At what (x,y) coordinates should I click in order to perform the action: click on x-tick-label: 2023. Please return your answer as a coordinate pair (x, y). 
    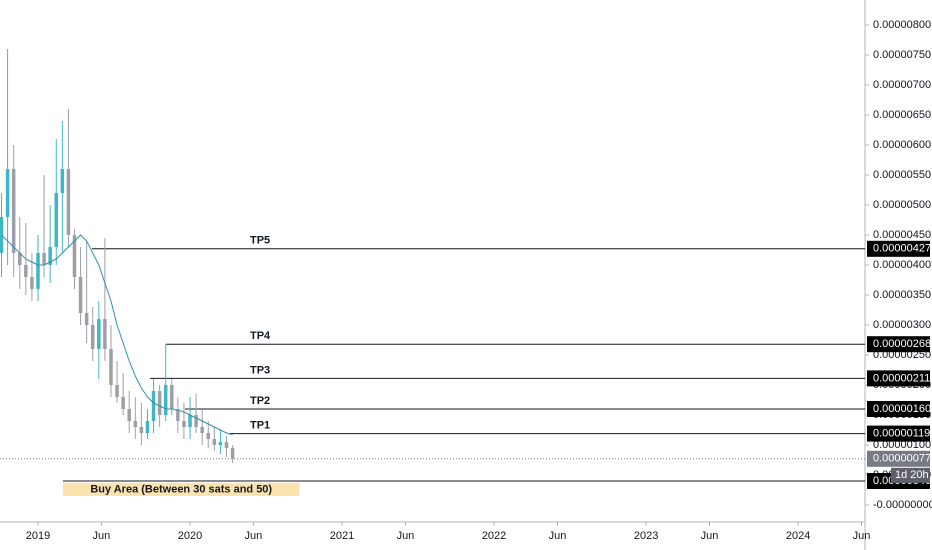
    Looking at the image, I should click on (646, 536).